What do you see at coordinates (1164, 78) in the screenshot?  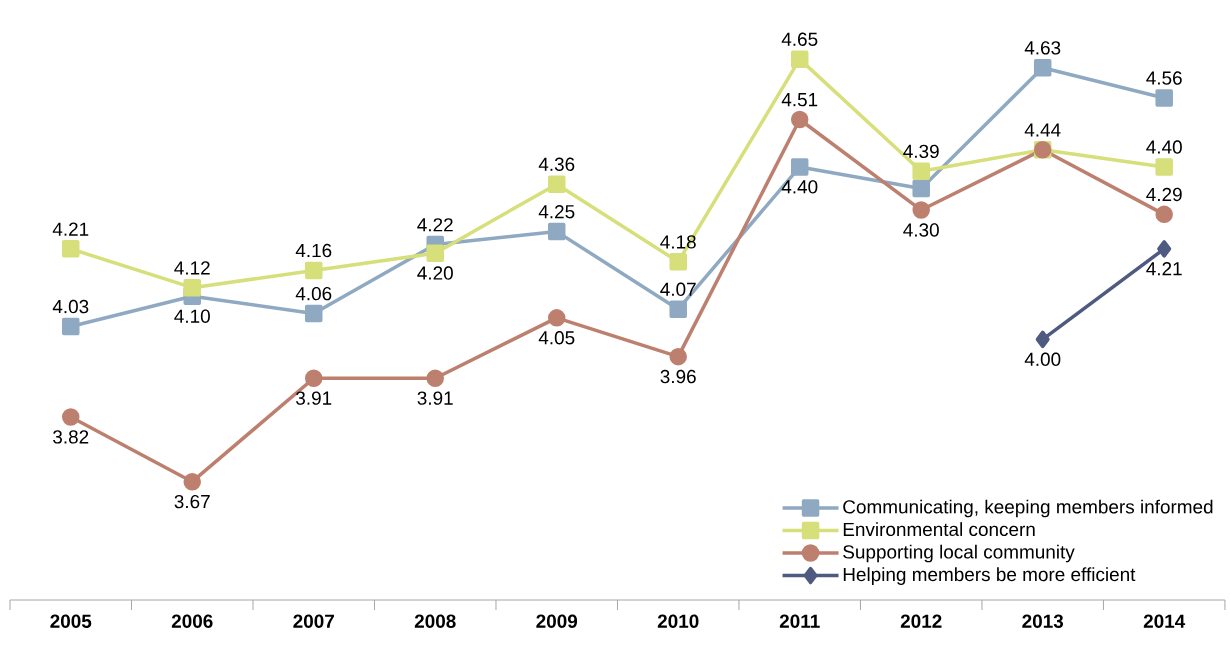 I see `data-label: 4.56` at bounding box center [1164, 78].